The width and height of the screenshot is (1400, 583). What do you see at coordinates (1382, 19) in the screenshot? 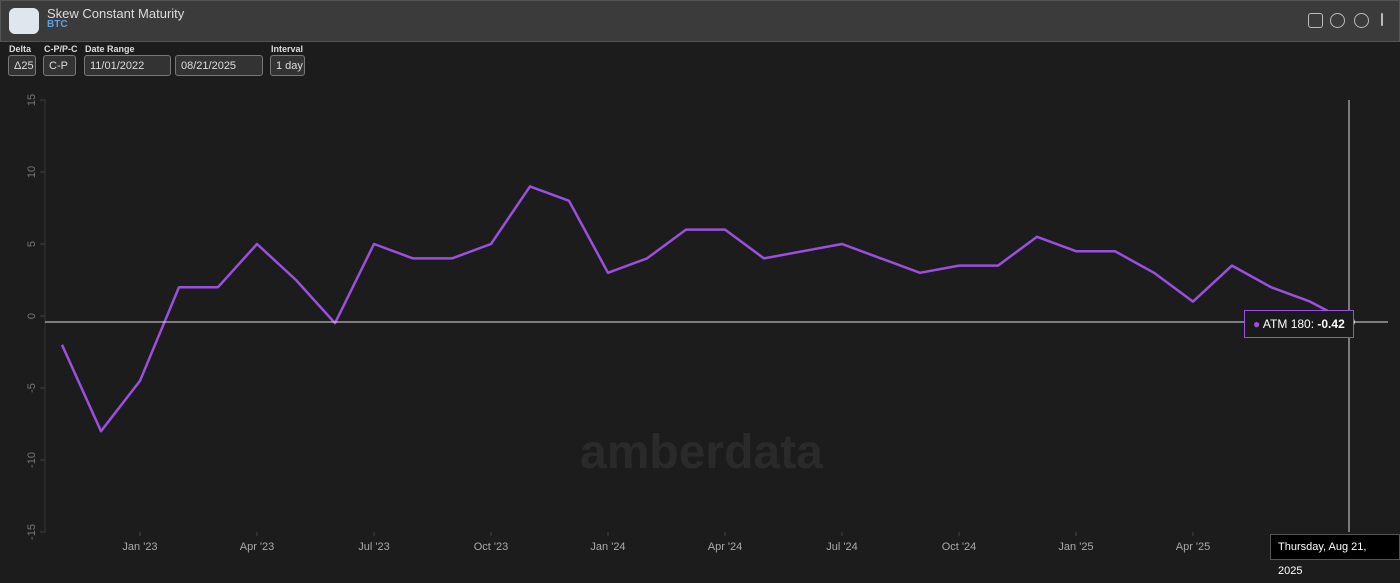
I see `menu-icon` at bounding box center [1382, 19].